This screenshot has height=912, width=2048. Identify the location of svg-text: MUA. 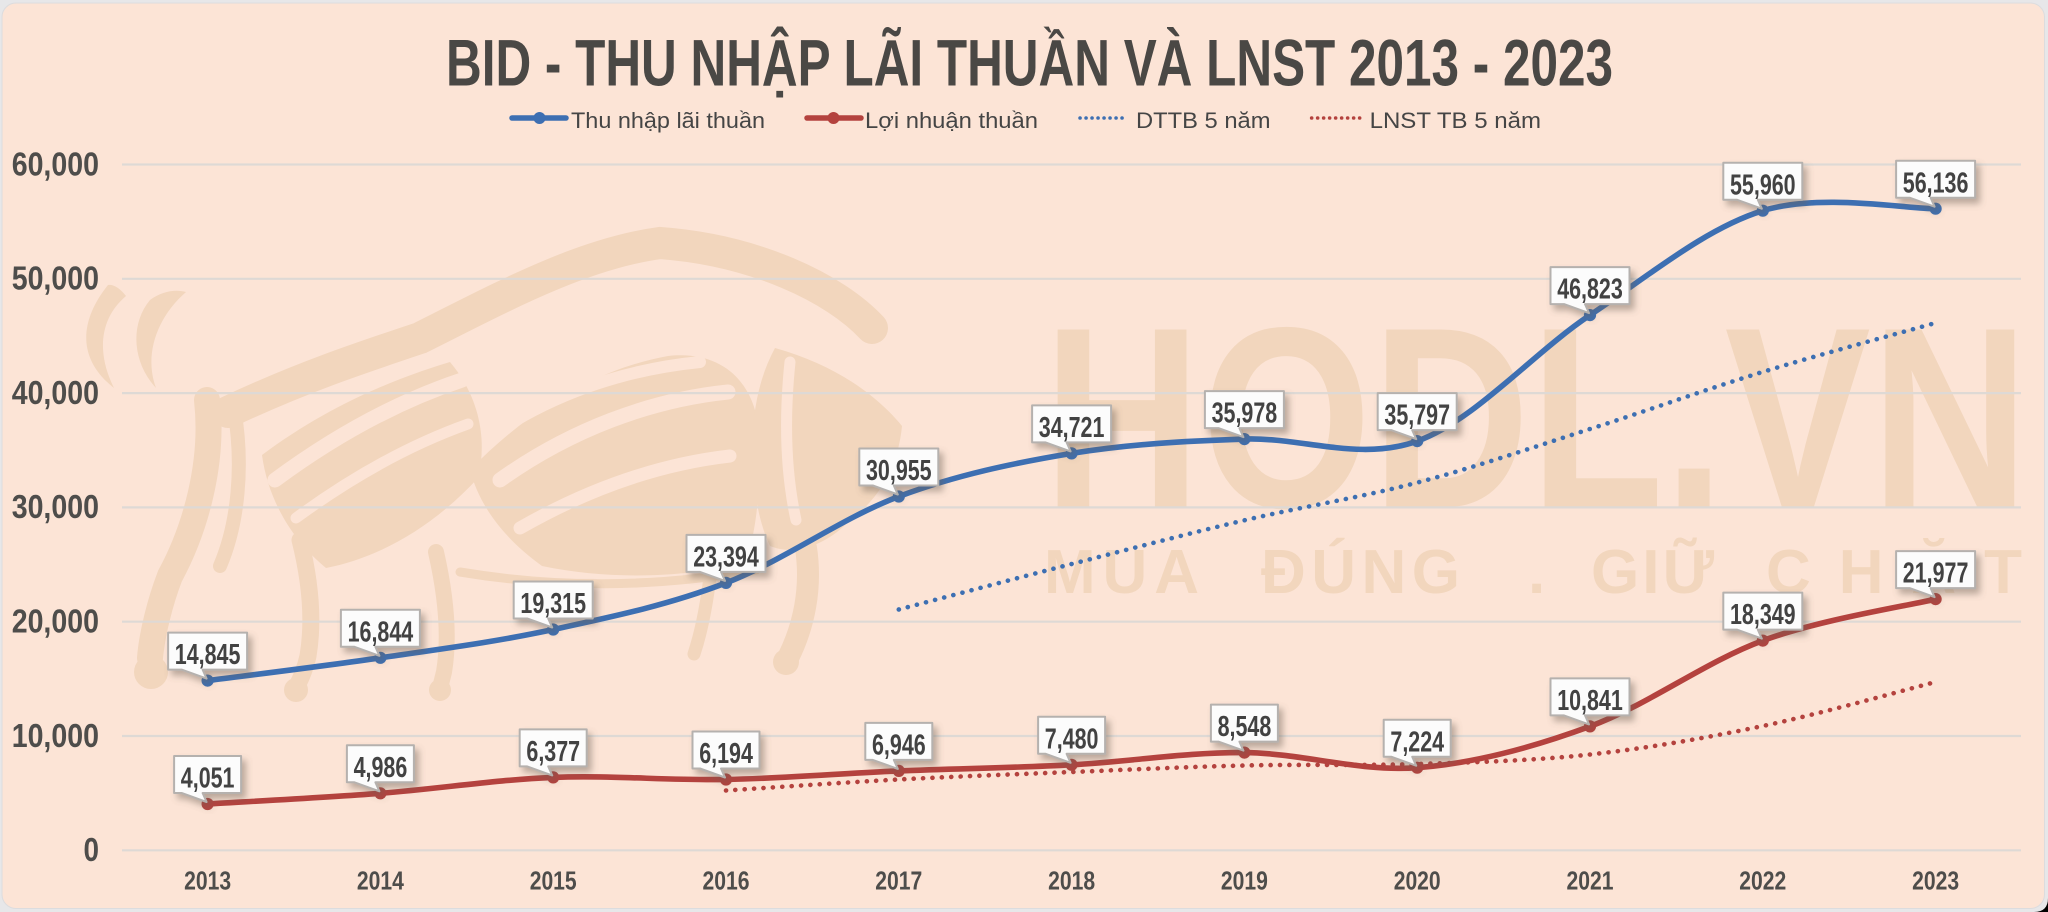
(1121, 572).